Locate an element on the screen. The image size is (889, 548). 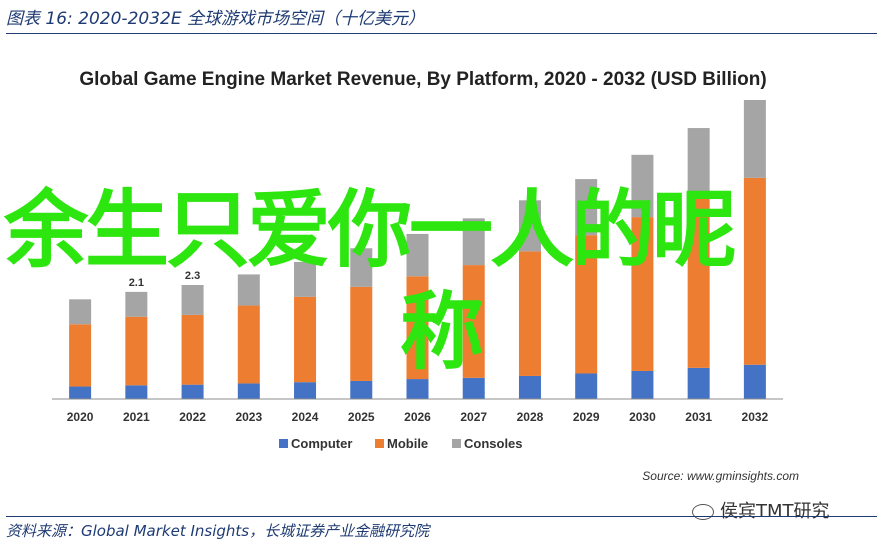
watermark: 侯宾TMT研究 is located at coordinates (761, 510).